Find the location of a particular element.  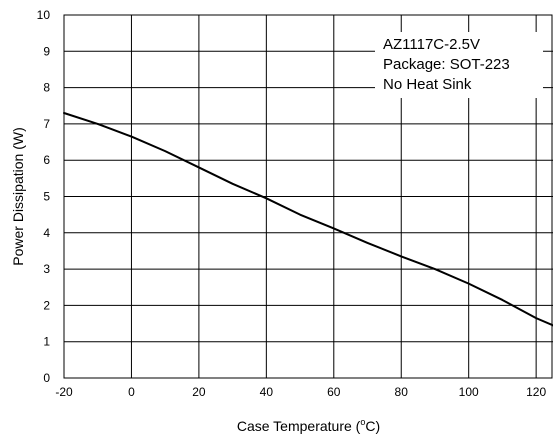

annotation-line: AZ1117C-2.5V is located at coordinates (431, 44).